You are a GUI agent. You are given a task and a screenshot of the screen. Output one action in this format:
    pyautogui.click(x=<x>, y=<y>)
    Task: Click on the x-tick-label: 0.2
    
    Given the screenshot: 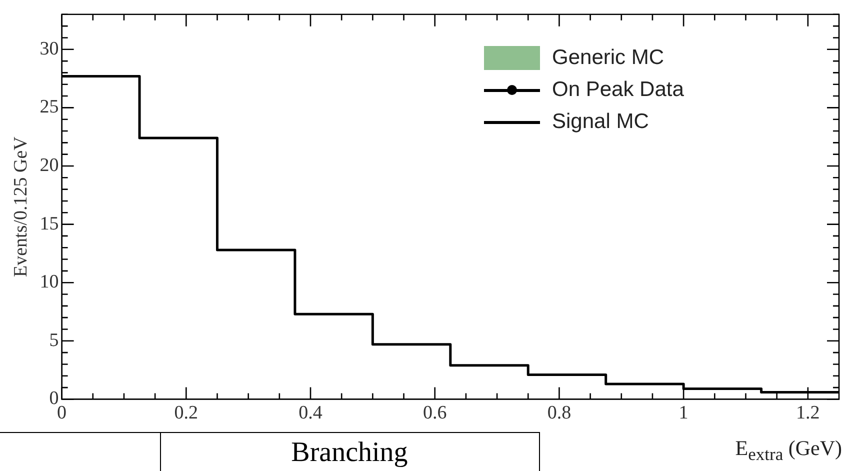 What is the action you would take?
    pyautogui.click(x=186, y=413)
    